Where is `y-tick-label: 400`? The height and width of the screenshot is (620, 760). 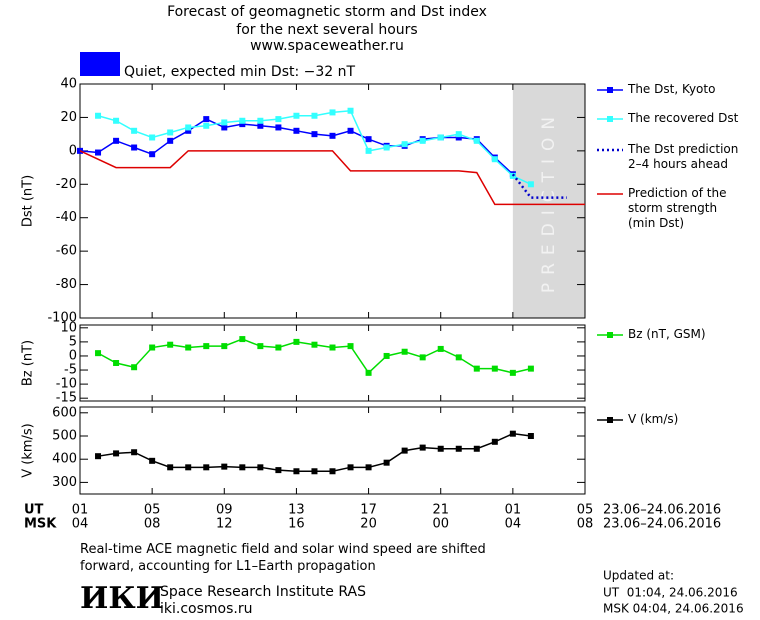
y-tick-label: 400 is located at coordinates (64, 459).